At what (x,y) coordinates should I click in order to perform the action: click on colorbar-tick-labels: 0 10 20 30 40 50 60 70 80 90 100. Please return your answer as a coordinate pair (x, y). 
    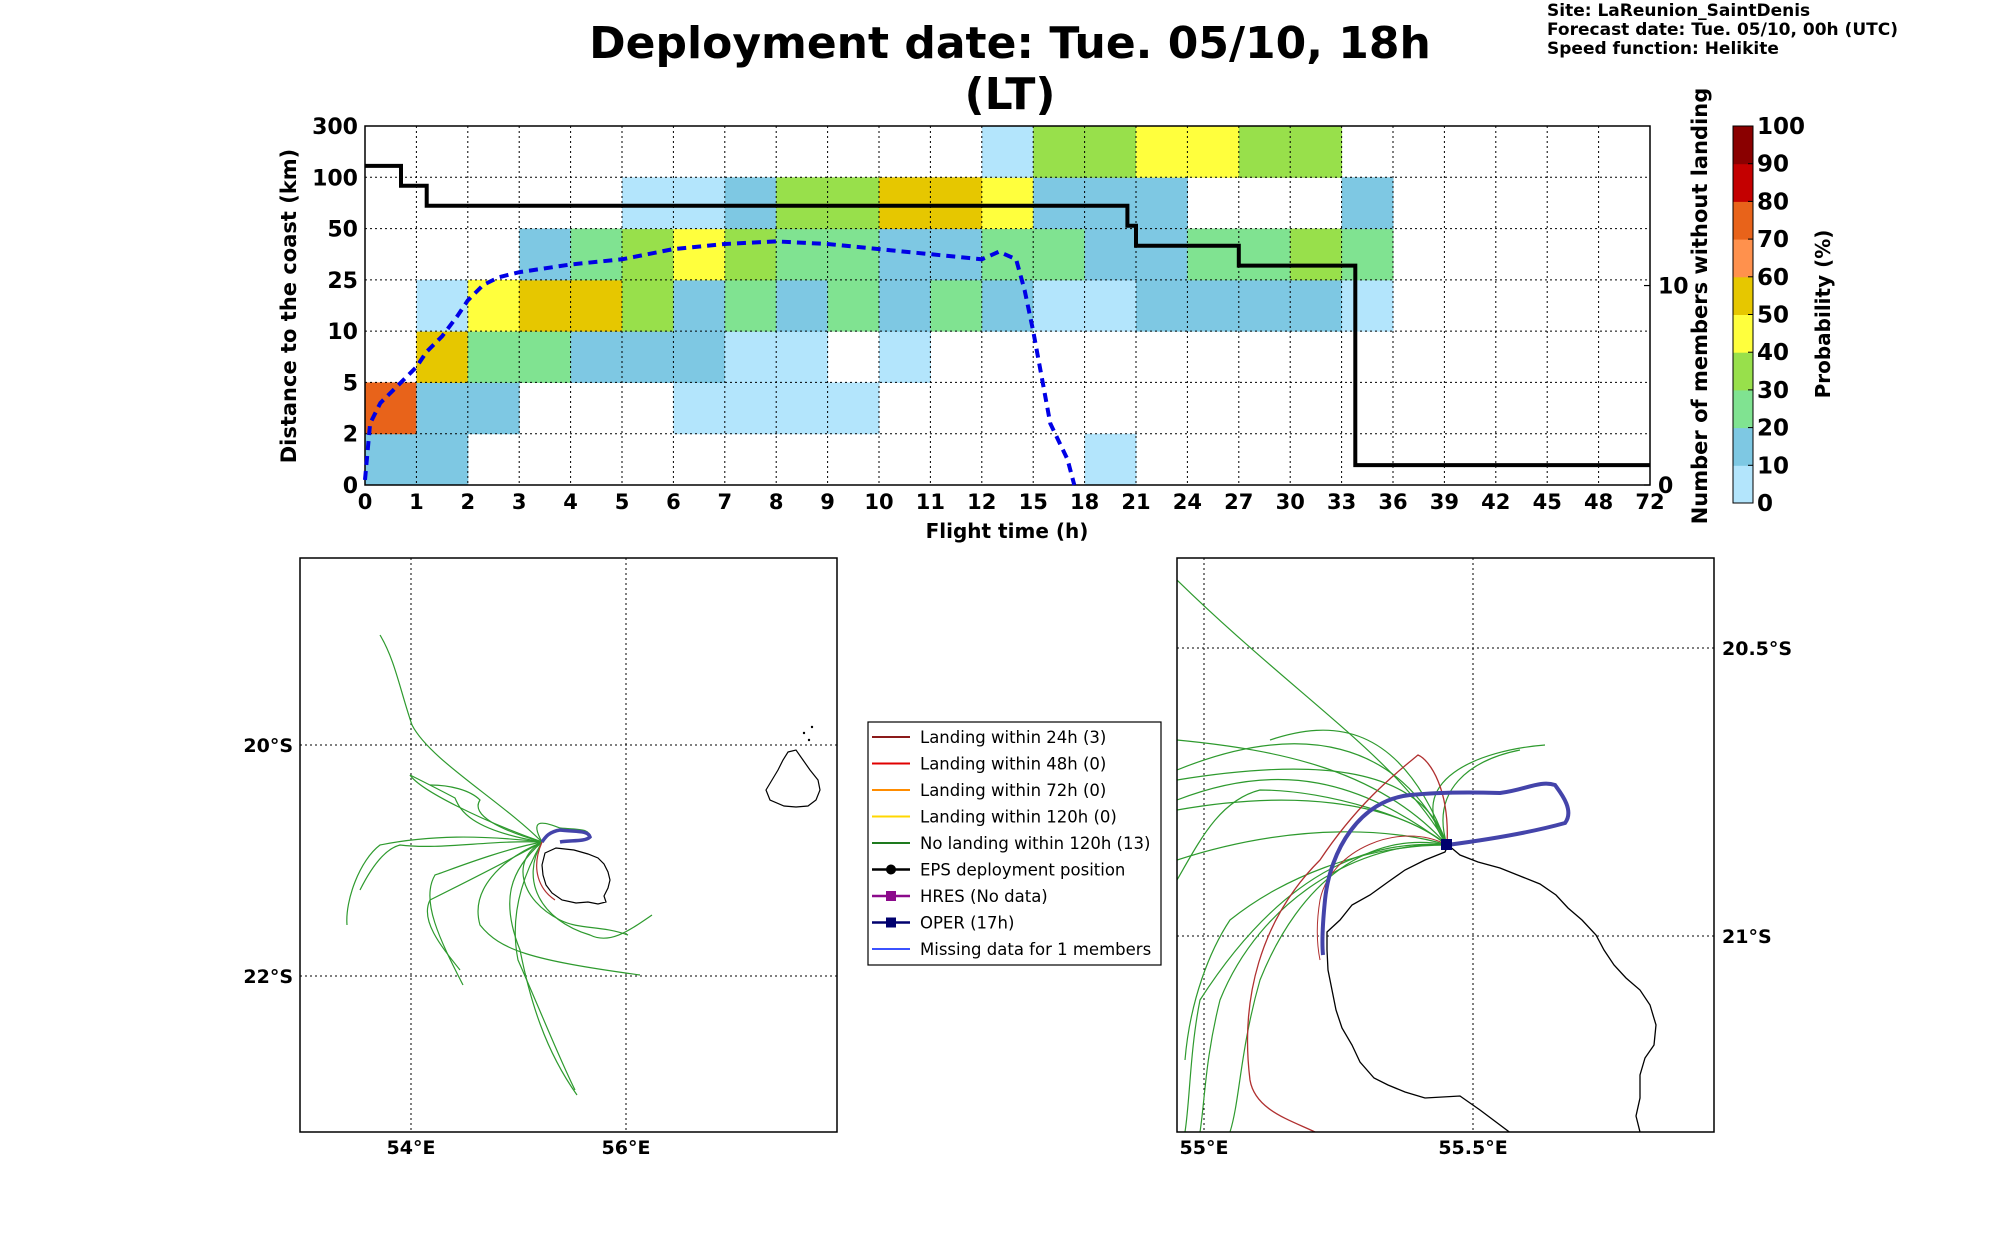
    Looking at the image, I should click on (1776, 315).